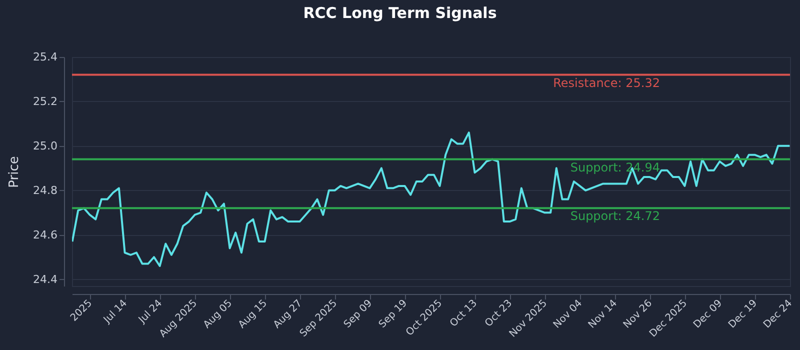 The width and height of the screenshot is (800, 350). What do you see at coordinates (498, 314) in the screenshot?
I see `x-tick-label: Oct 23` at bounding box center [498, 314].